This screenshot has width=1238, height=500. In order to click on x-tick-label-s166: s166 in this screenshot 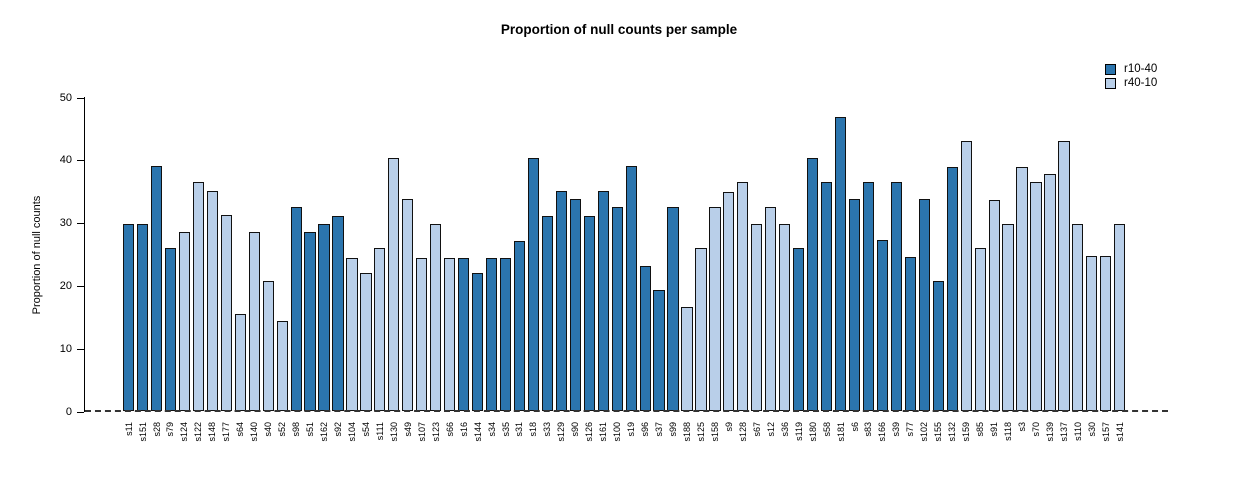, I will do `click(882, 432)`.